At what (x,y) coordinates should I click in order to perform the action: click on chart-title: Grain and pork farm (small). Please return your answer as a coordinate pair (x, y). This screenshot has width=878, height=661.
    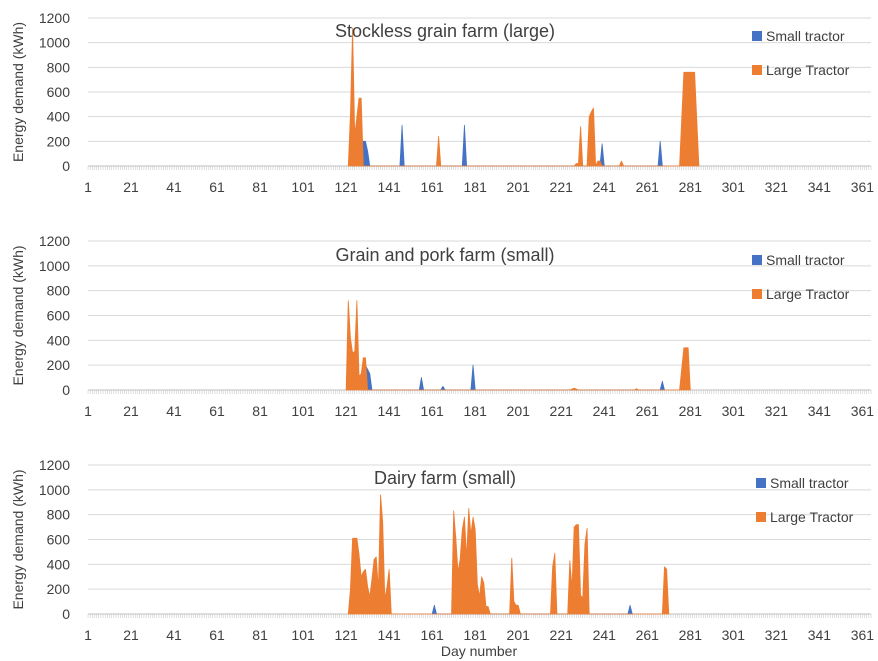
    Looking at the image, I should click on (444, 255).